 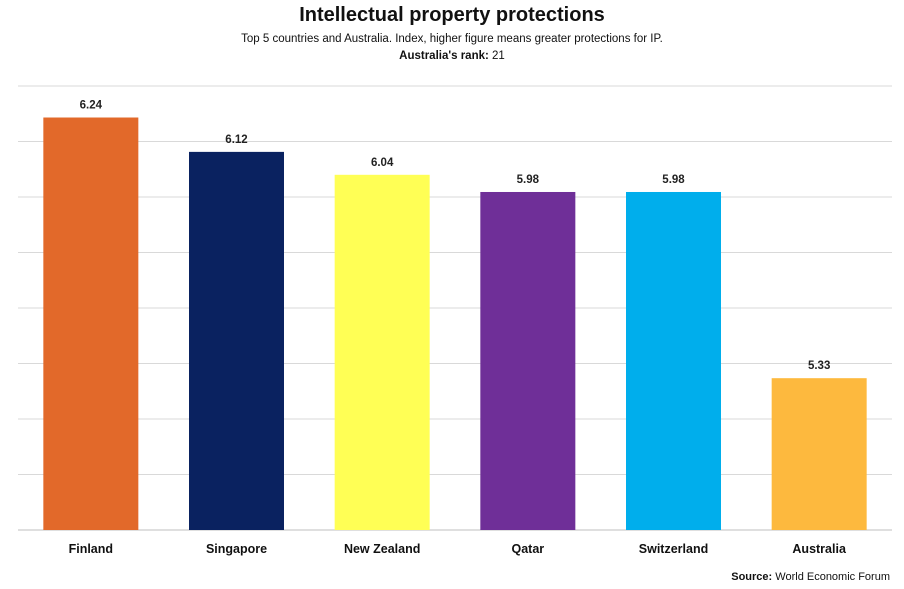 I want to click on value-label: 6.24, so click(x=91, y=106).